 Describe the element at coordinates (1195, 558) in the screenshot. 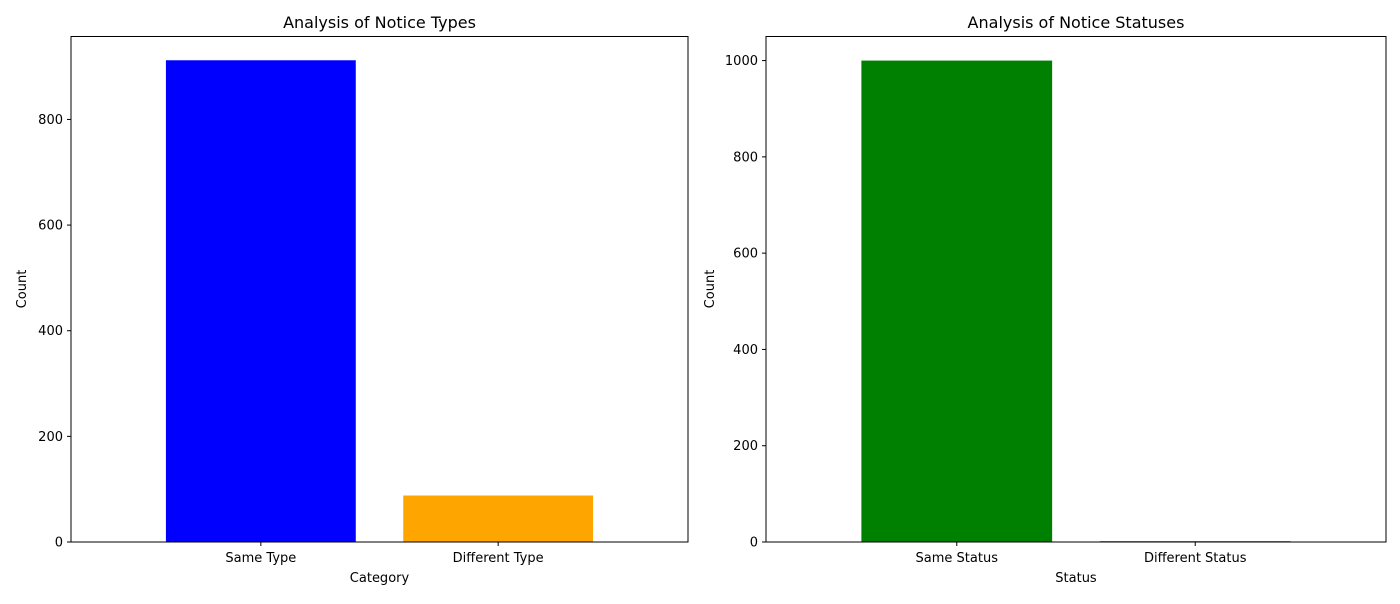

I see `chart-2-x-tick-label-2: Different Status` at that location.